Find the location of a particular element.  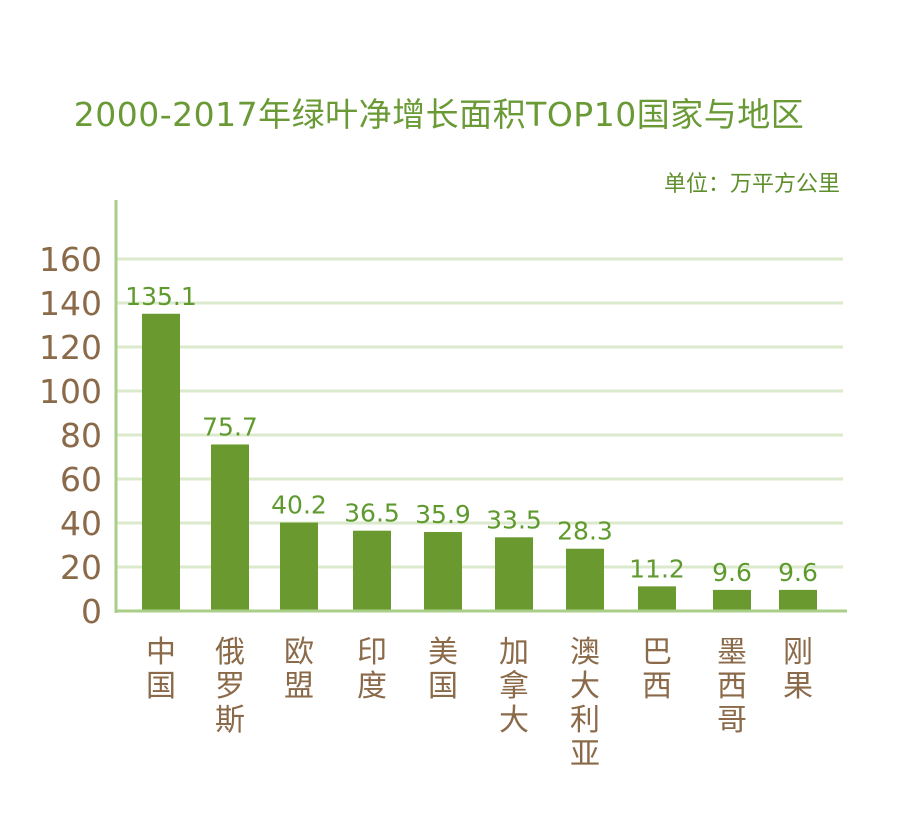

y-tick-label: 60 is located at coordinates (81, 479).